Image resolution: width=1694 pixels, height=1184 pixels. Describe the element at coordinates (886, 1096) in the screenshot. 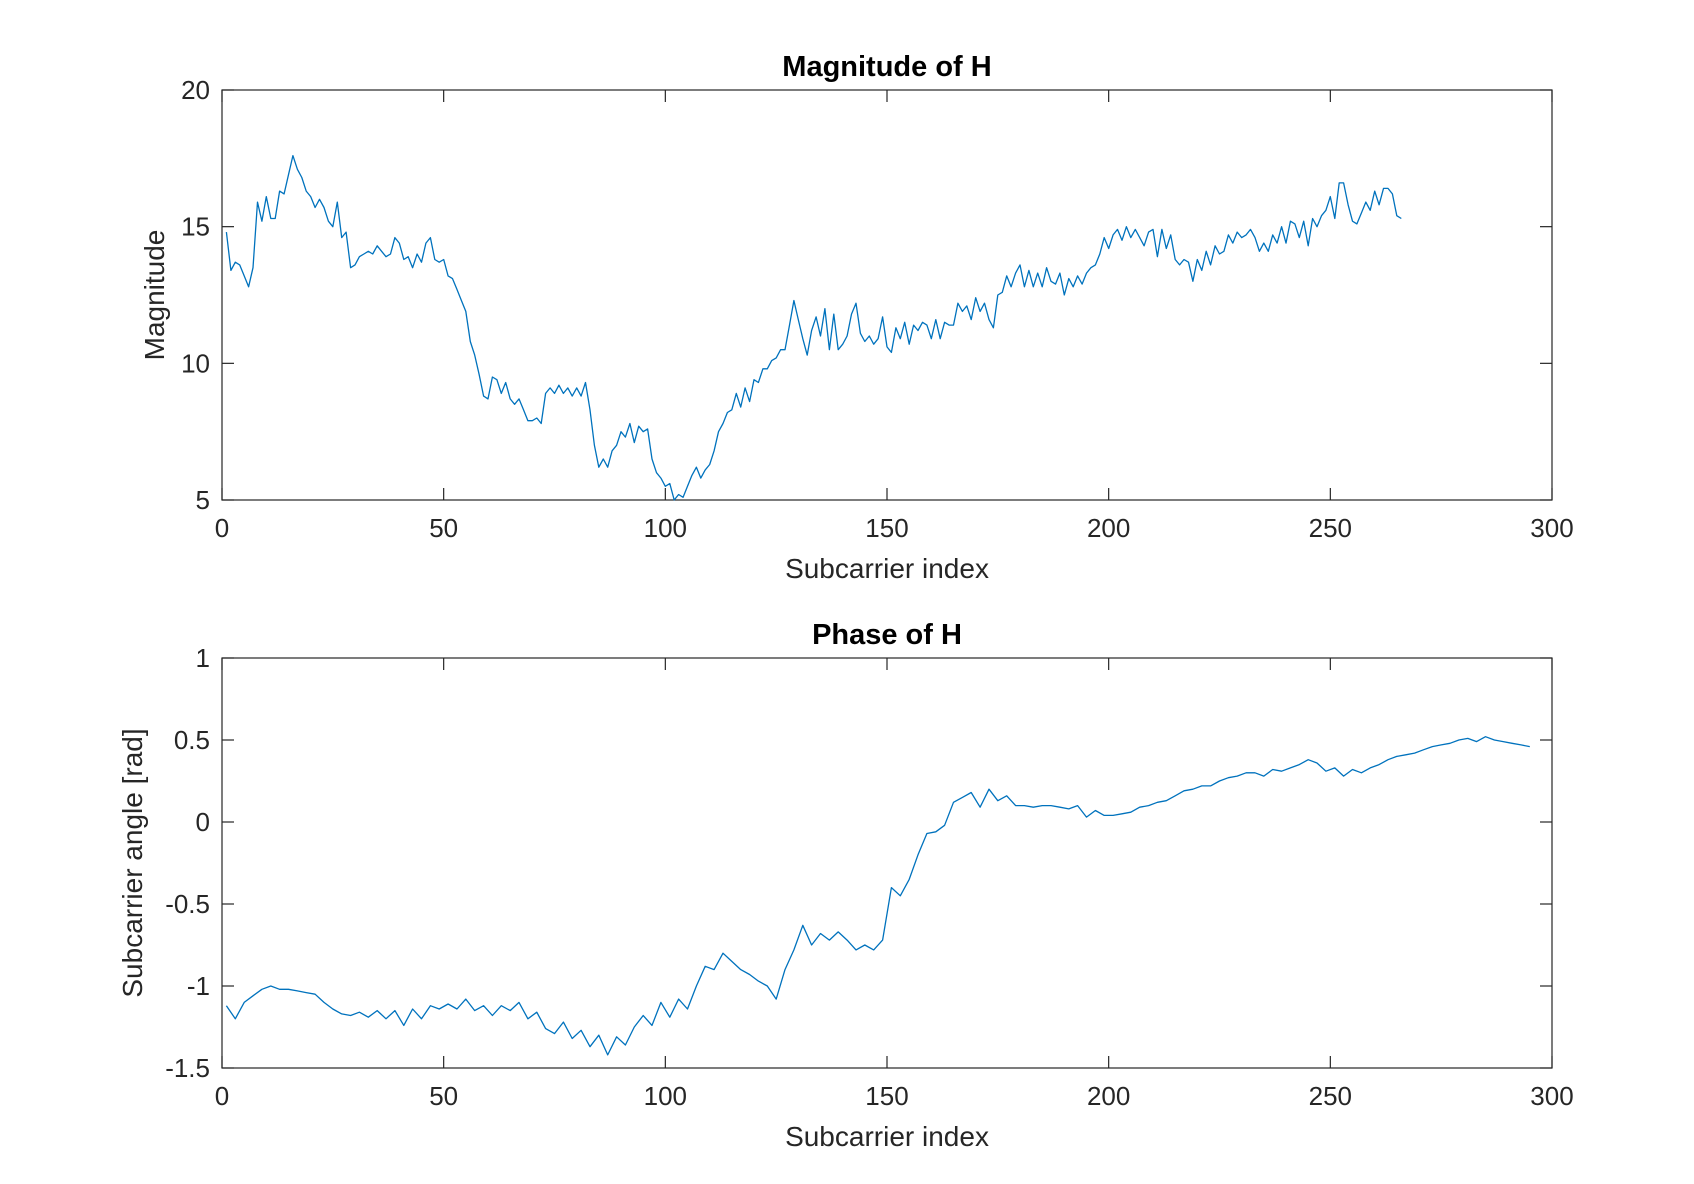

I see `phase-x-tick-label: 150` at that location.